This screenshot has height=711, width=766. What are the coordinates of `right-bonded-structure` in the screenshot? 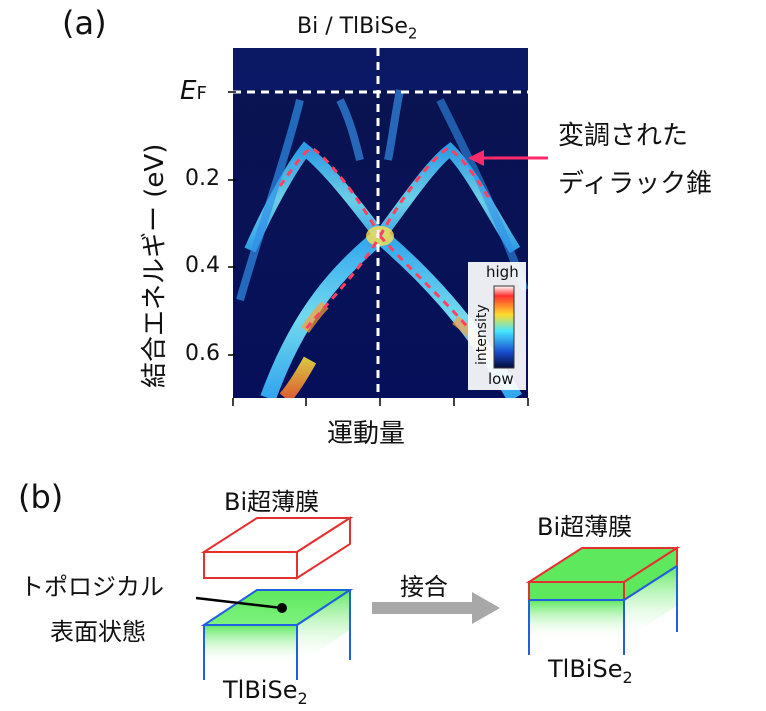 It's located at (603, 600).